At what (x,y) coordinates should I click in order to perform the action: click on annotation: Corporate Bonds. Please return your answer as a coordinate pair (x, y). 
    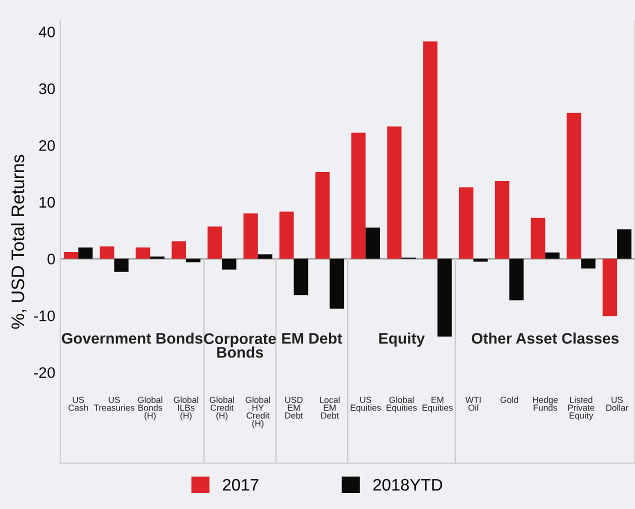
    Looking at the image, I should click on (240, 345).